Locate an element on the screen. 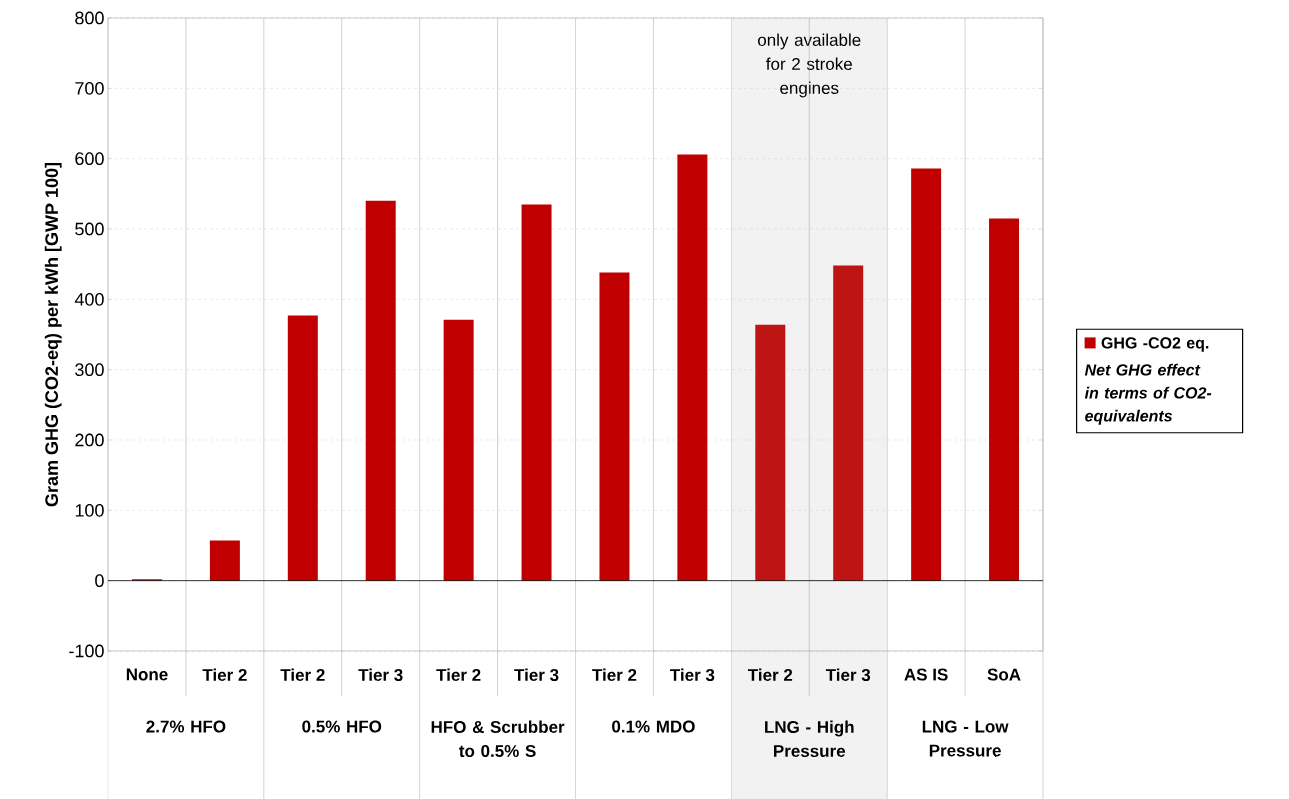  y-tick-label: -100 is located at coordinates (86, 651).